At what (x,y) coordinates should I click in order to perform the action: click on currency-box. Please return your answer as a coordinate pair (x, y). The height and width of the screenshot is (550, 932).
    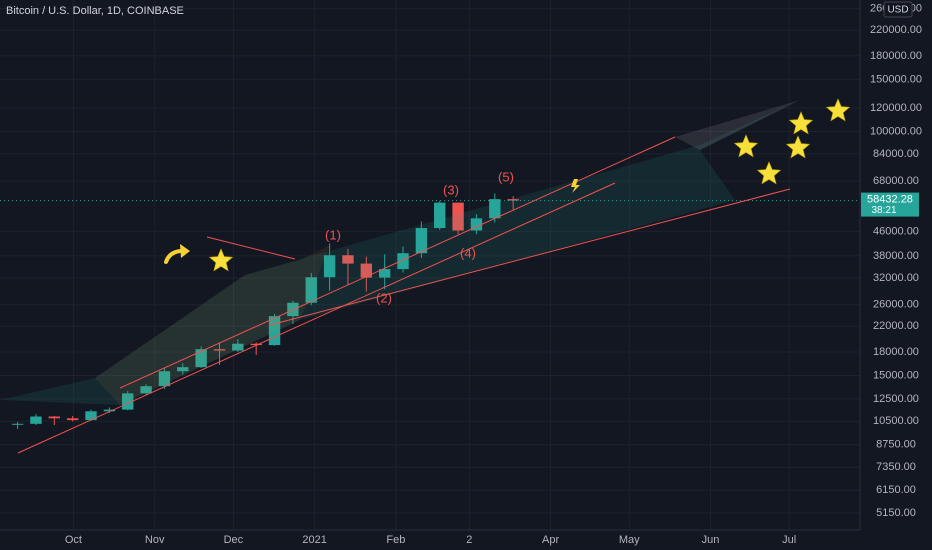
    Looking at the image, I should click on (898, 9).